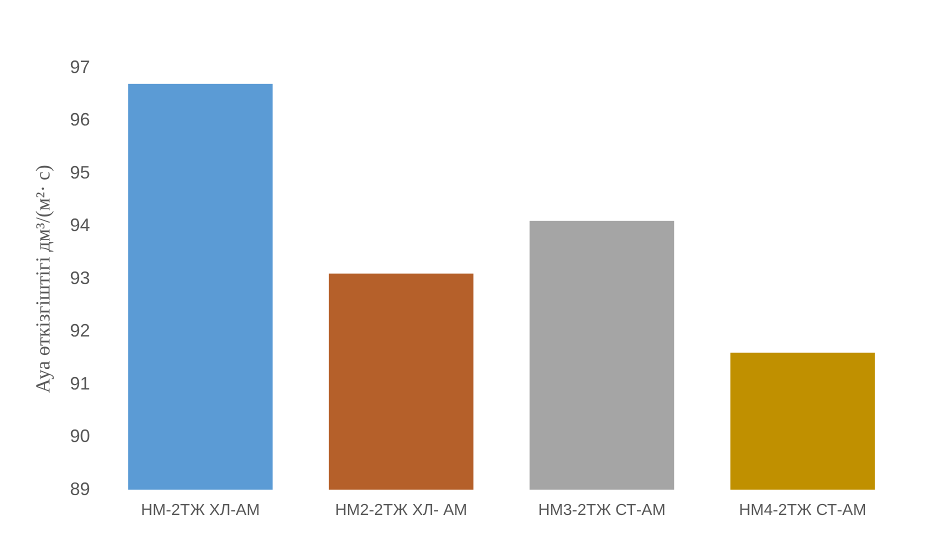 Image resolution: width=933 pixels, height=541 pixels. What do you see at coordinates (80, 225) in the screenshot?
I see `y-tick-label: 94` at bounding box center [80, 225].